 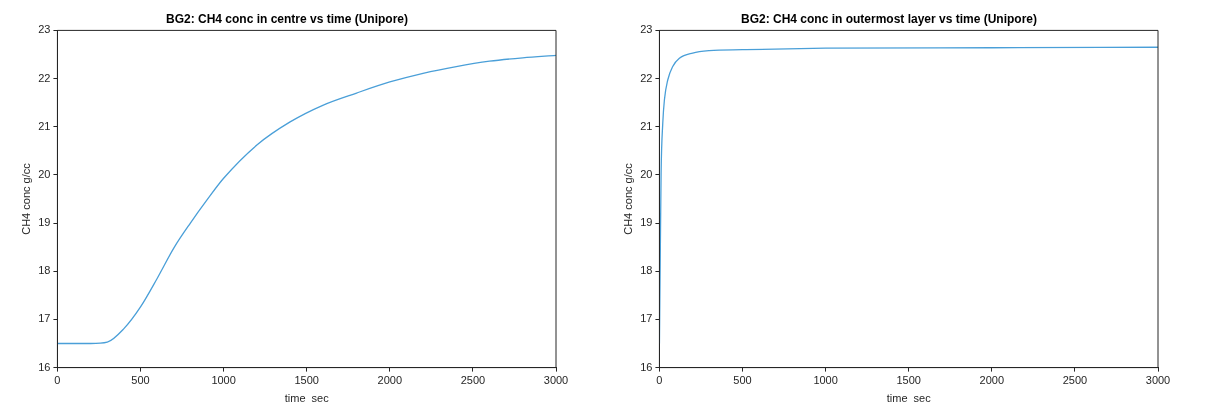 What do you see at coordinates (889, 18) in the screenshot?
I see `chart-title: BG2: CH4 conc in outermost layer vs time (Unipore)` at bounding box center [889, 18].